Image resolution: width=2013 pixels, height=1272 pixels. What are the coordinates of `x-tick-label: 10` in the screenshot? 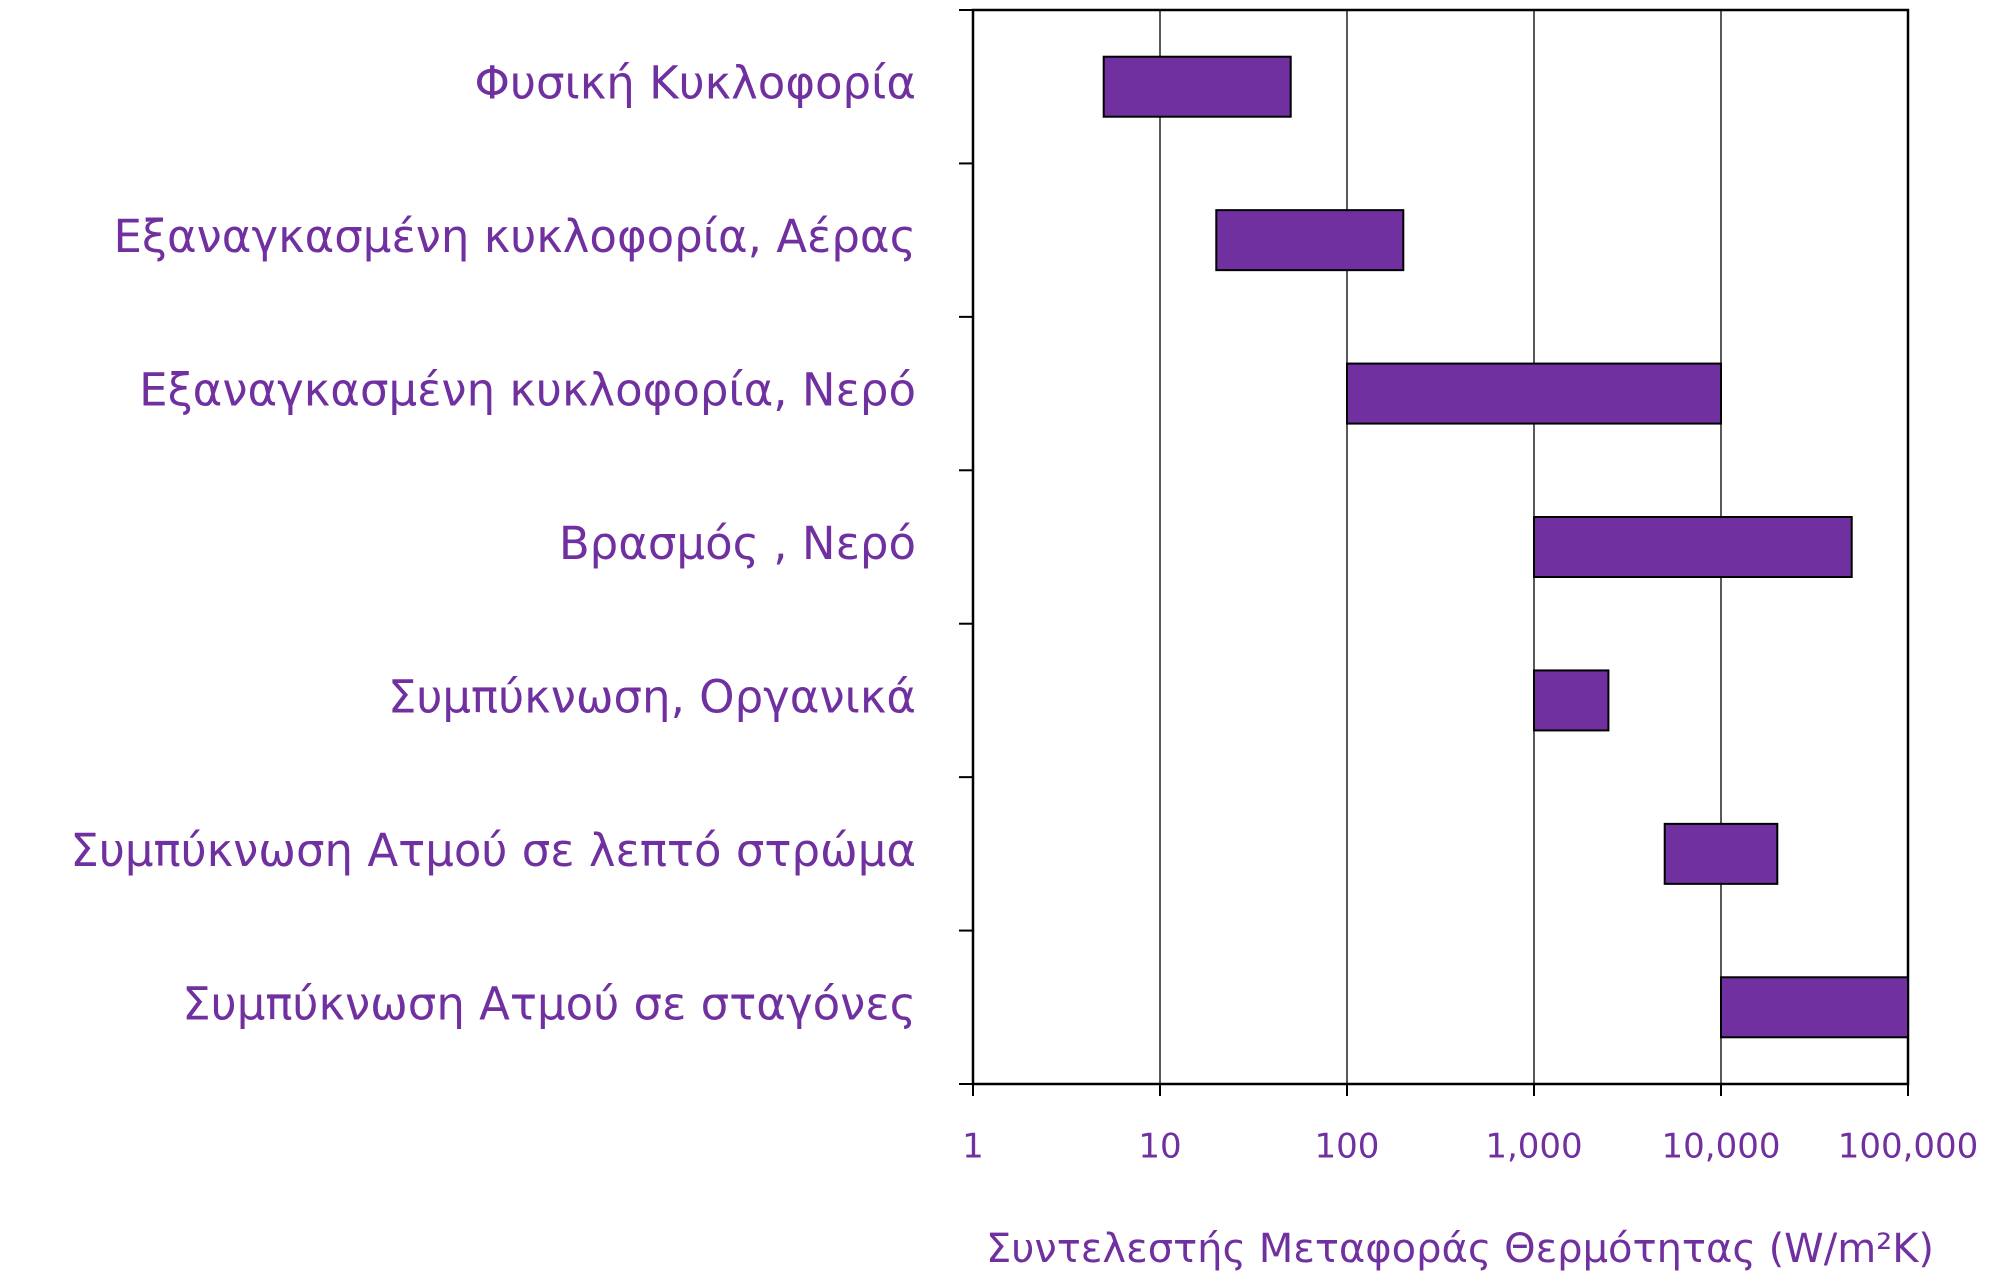 It's located at (1159, 1147).